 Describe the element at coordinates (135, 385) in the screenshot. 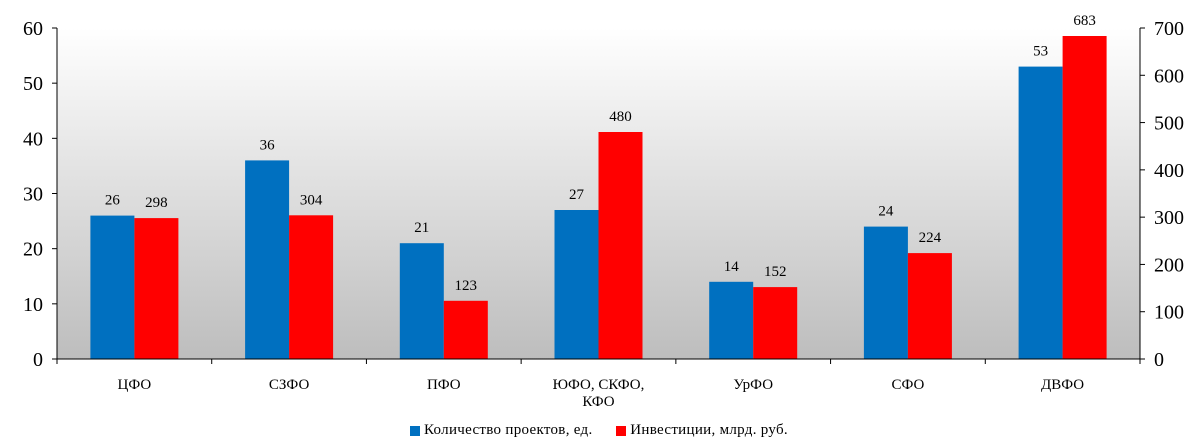

I see `x-tick-label: ЦФО` at that location.